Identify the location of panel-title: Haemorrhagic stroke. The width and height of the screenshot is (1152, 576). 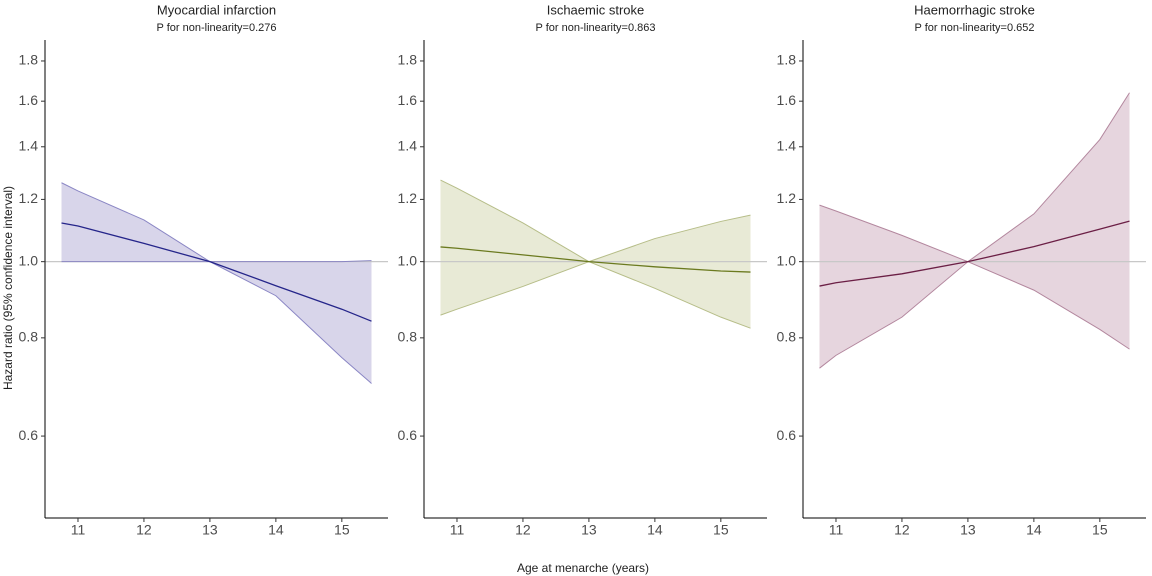
(974, 9).